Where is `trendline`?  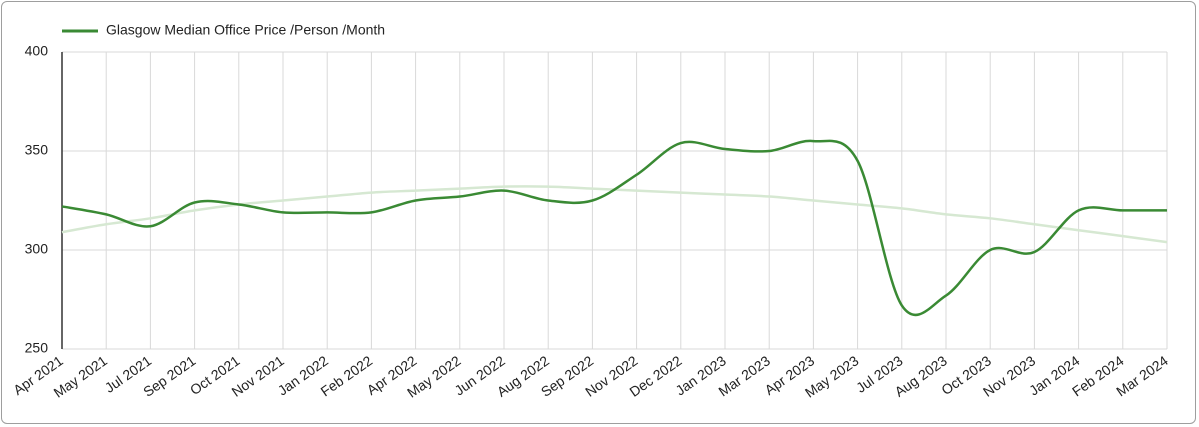
trendline is located at coordinates (614, 214).